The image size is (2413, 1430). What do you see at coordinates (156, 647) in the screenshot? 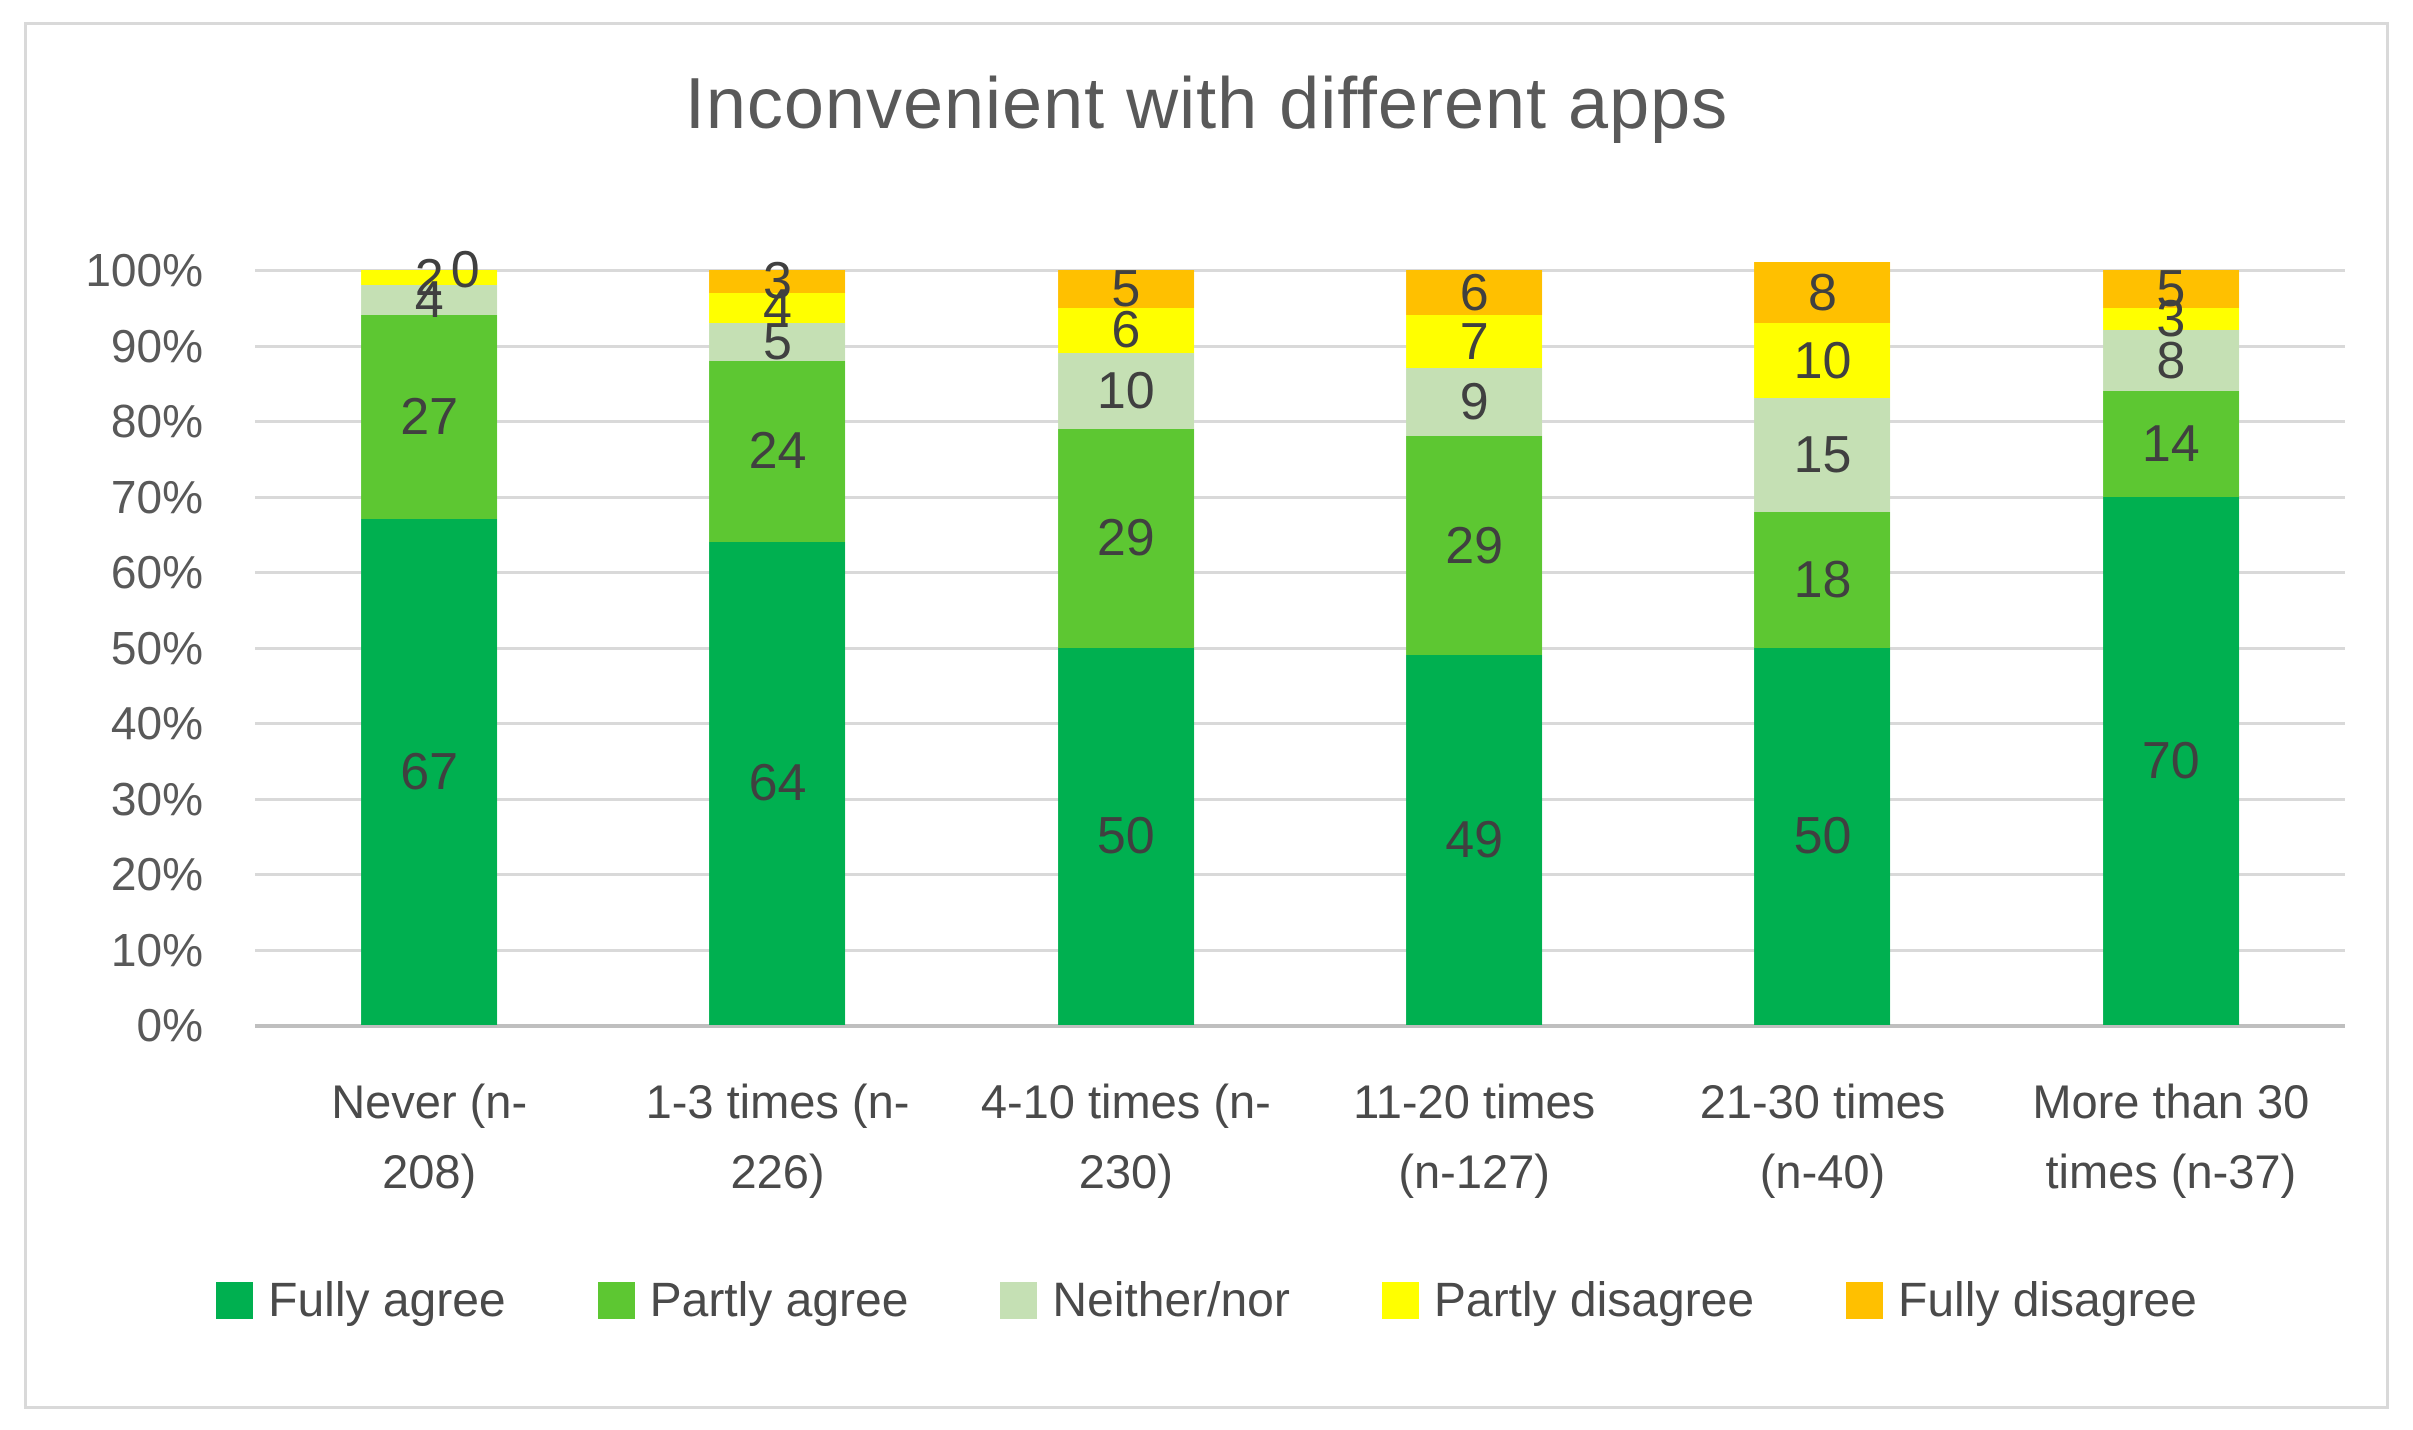
I see `y-tick-label: 50%` at bounding box center [156, 647].